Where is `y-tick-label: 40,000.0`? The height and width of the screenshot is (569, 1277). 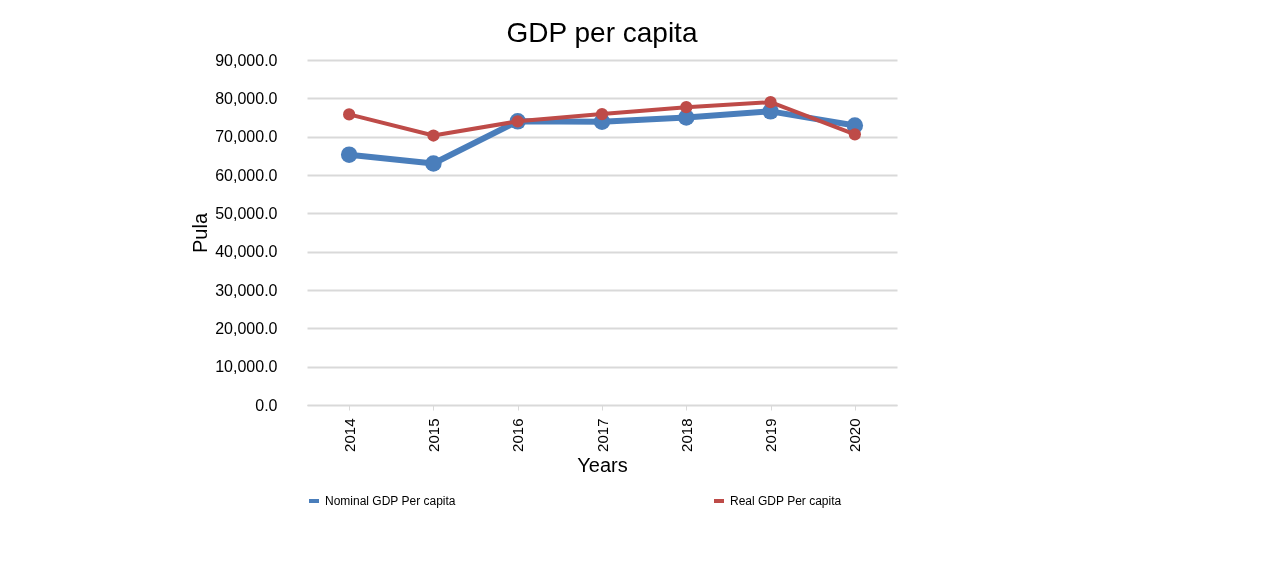
y-tick-label: 40,000.0 is located at coordinates (246, 252).